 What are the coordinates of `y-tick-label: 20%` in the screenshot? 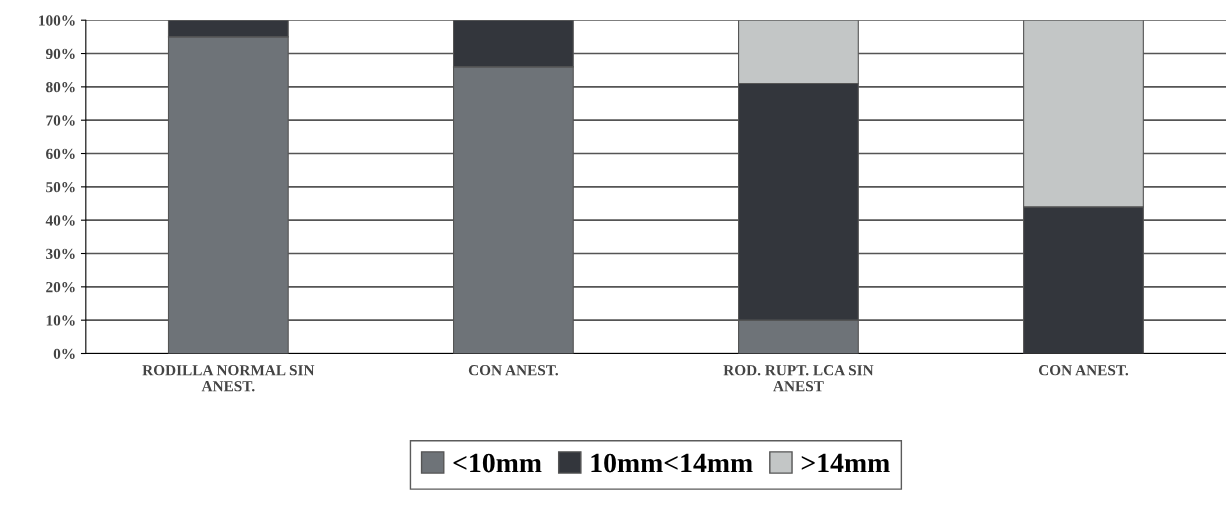 It's located at (60, 287).